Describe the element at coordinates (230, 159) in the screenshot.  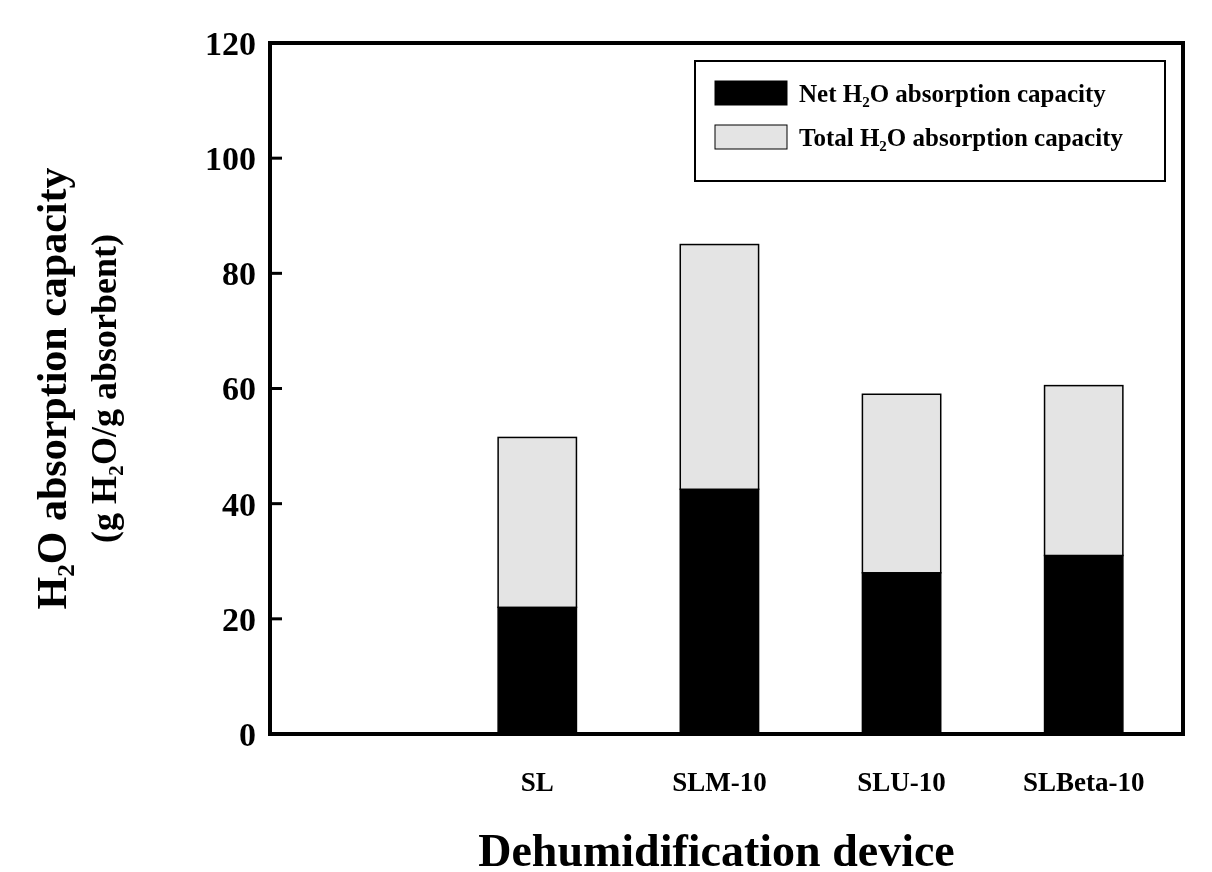
I see `y-tick-label: 100` at that location.